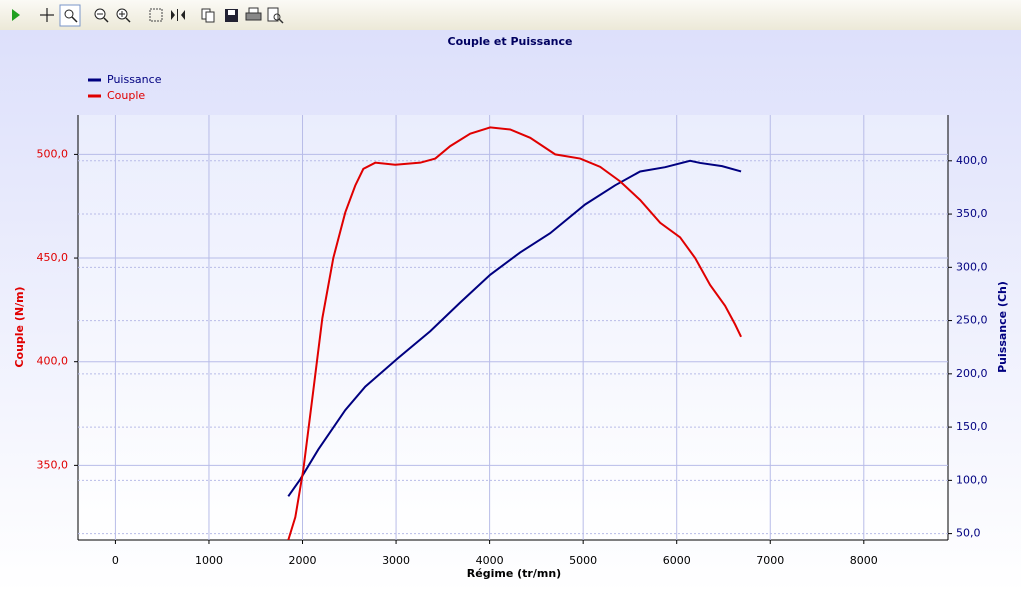  What do you see at coordinates (47, 15) in the screenshot?
I see `pan-button` at bounding box center [47, 15].